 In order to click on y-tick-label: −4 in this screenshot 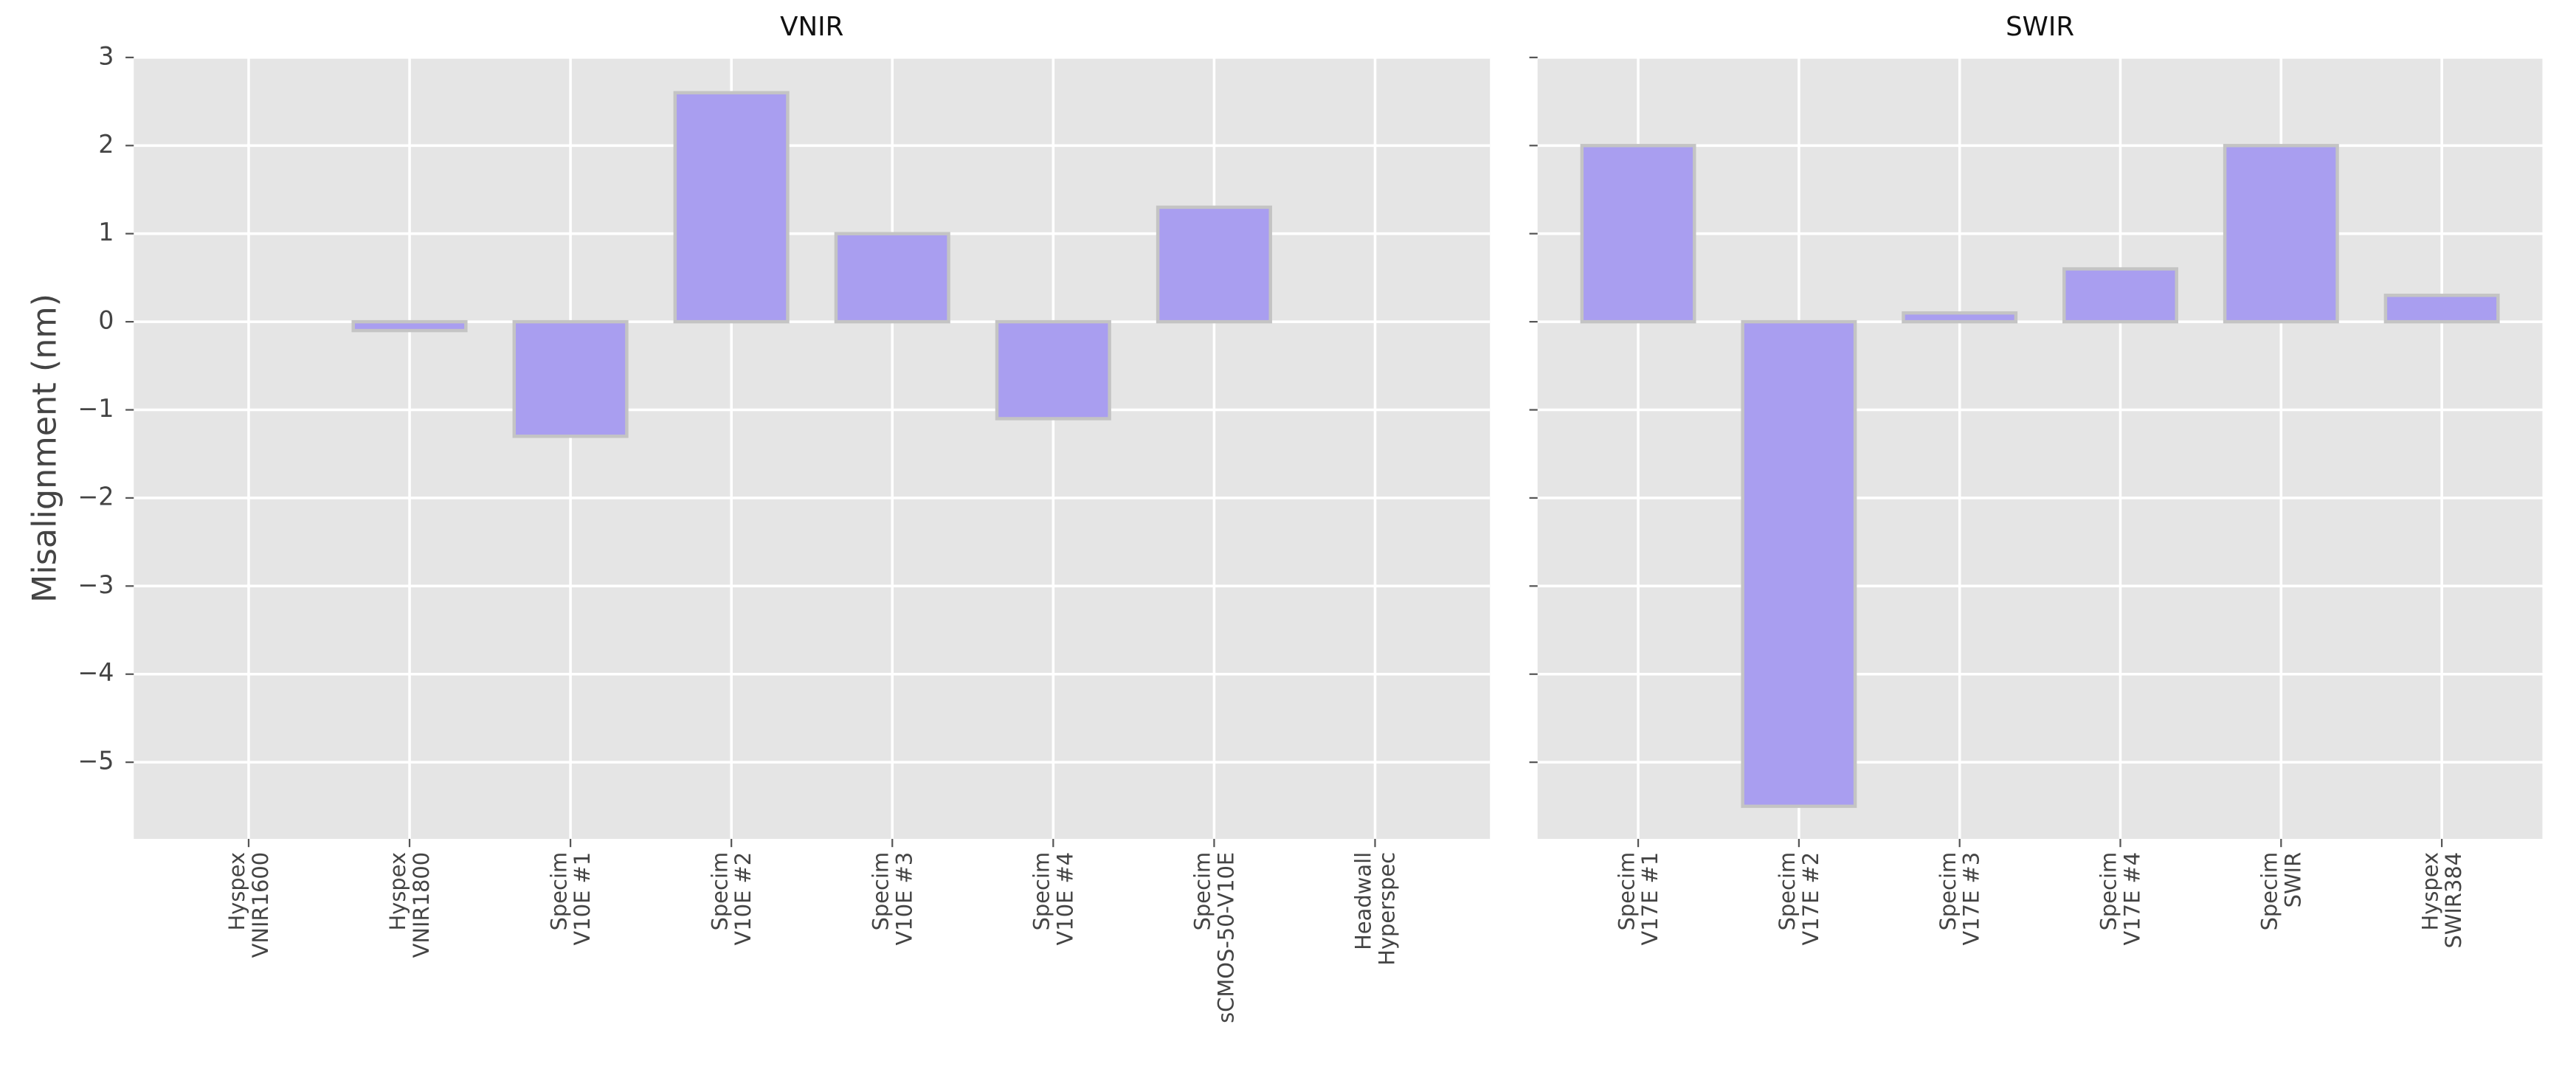, I will do `click(96, 673)`.